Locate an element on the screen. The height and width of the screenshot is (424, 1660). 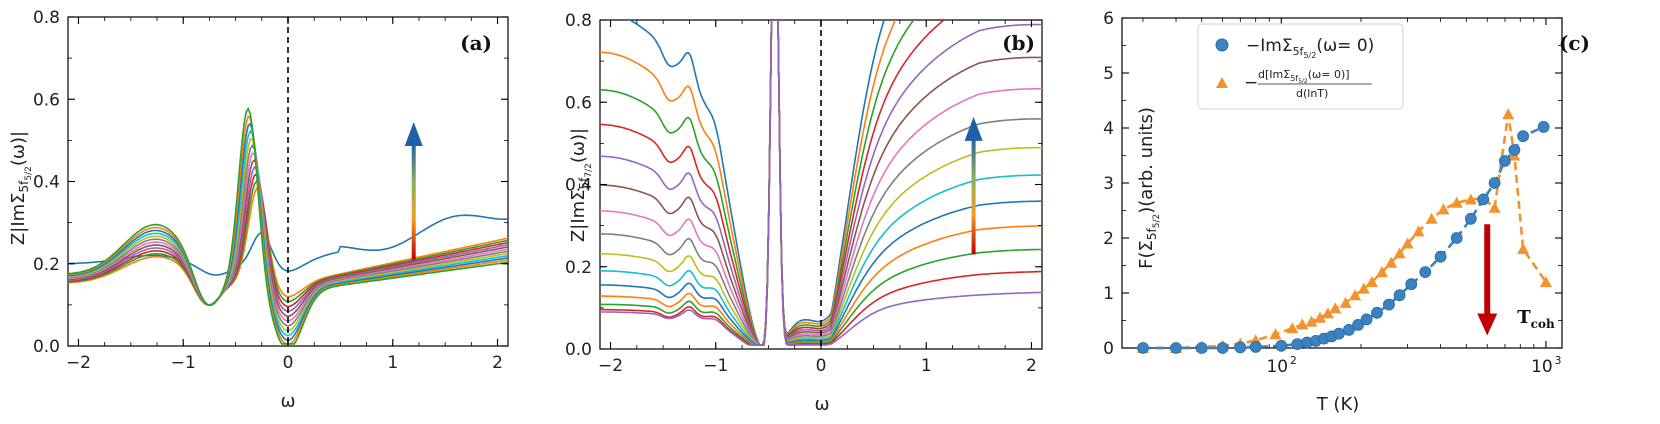
panel-a-ytick-label: 0.8 is located at coordinates (46, 18).